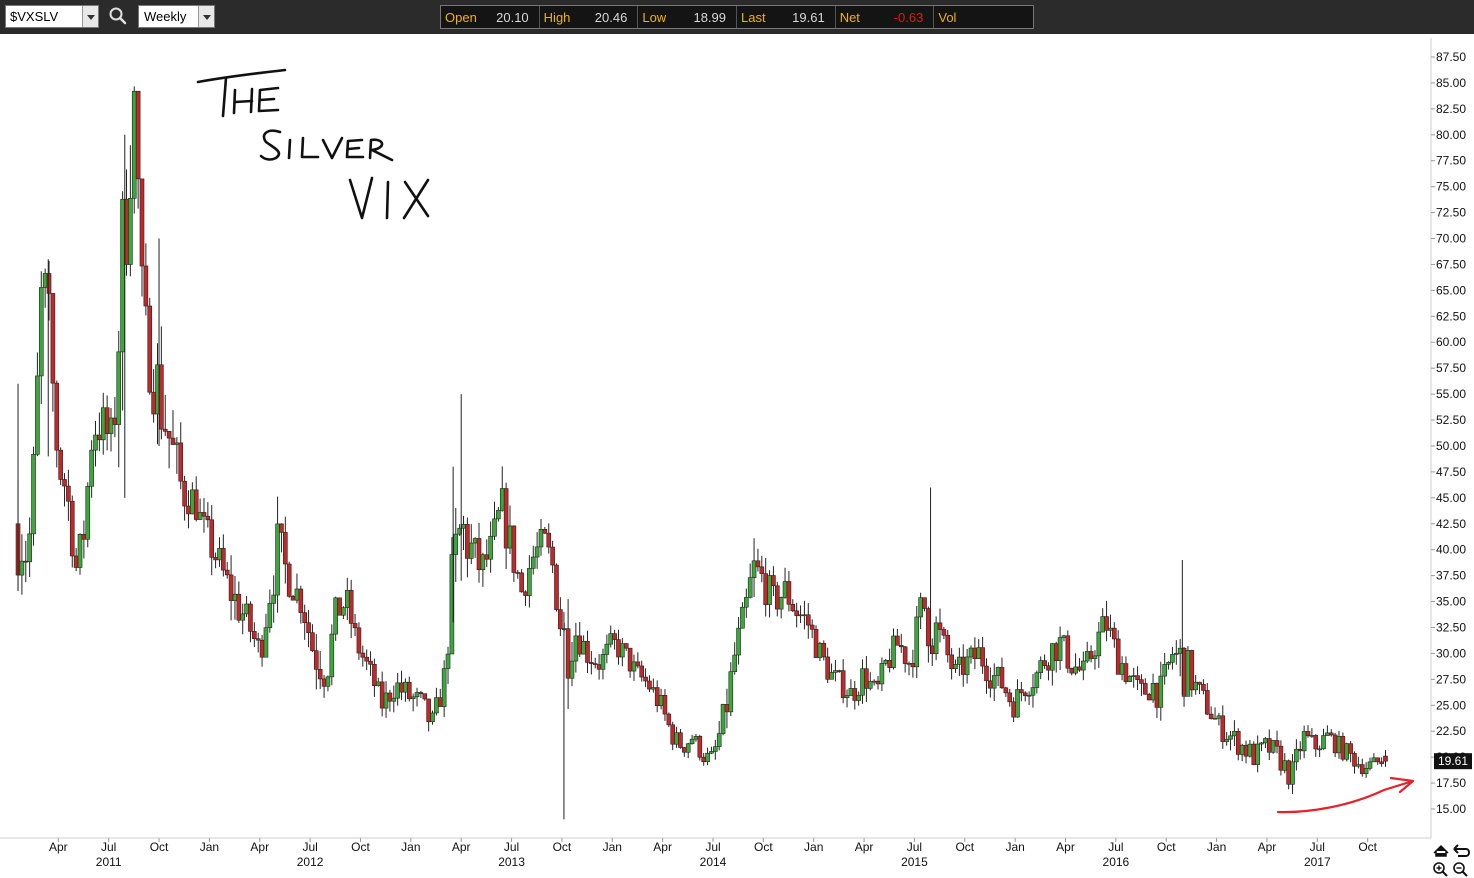  What do you see at coordinates (1451, 446) in the screenshot?
I see `y-tick-label: 50.00` at bounding box center [1451, 446].